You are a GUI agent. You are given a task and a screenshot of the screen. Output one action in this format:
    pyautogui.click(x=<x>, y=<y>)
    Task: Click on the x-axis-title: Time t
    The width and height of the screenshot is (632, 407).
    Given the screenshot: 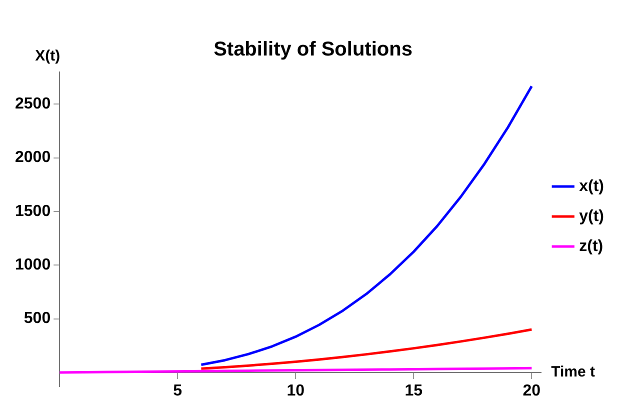 What is the action you would take?
    pyautogui.click(x=573, y=372)
    